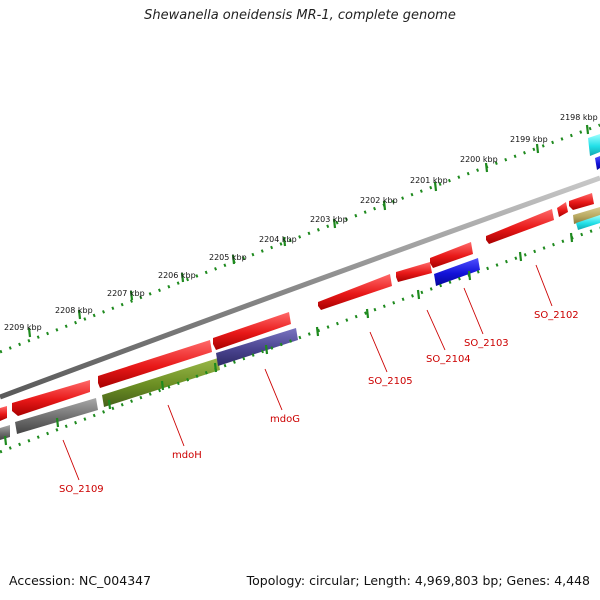 This screenshot has width=600, height=600. Describe the element at coordinates (329, 219) in the screenshot. I see `scale-label: 2203 kbp` at that location.